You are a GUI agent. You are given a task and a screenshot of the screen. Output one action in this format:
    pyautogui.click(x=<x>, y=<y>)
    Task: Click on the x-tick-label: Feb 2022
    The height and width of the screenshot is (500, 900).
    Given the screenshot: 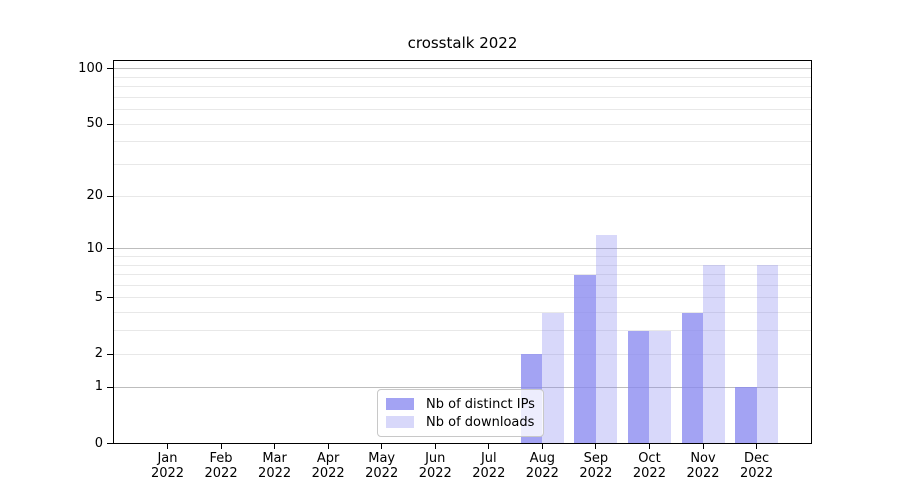 What is the action you would take?
    pyautogui.click(x=221, y=466)
    